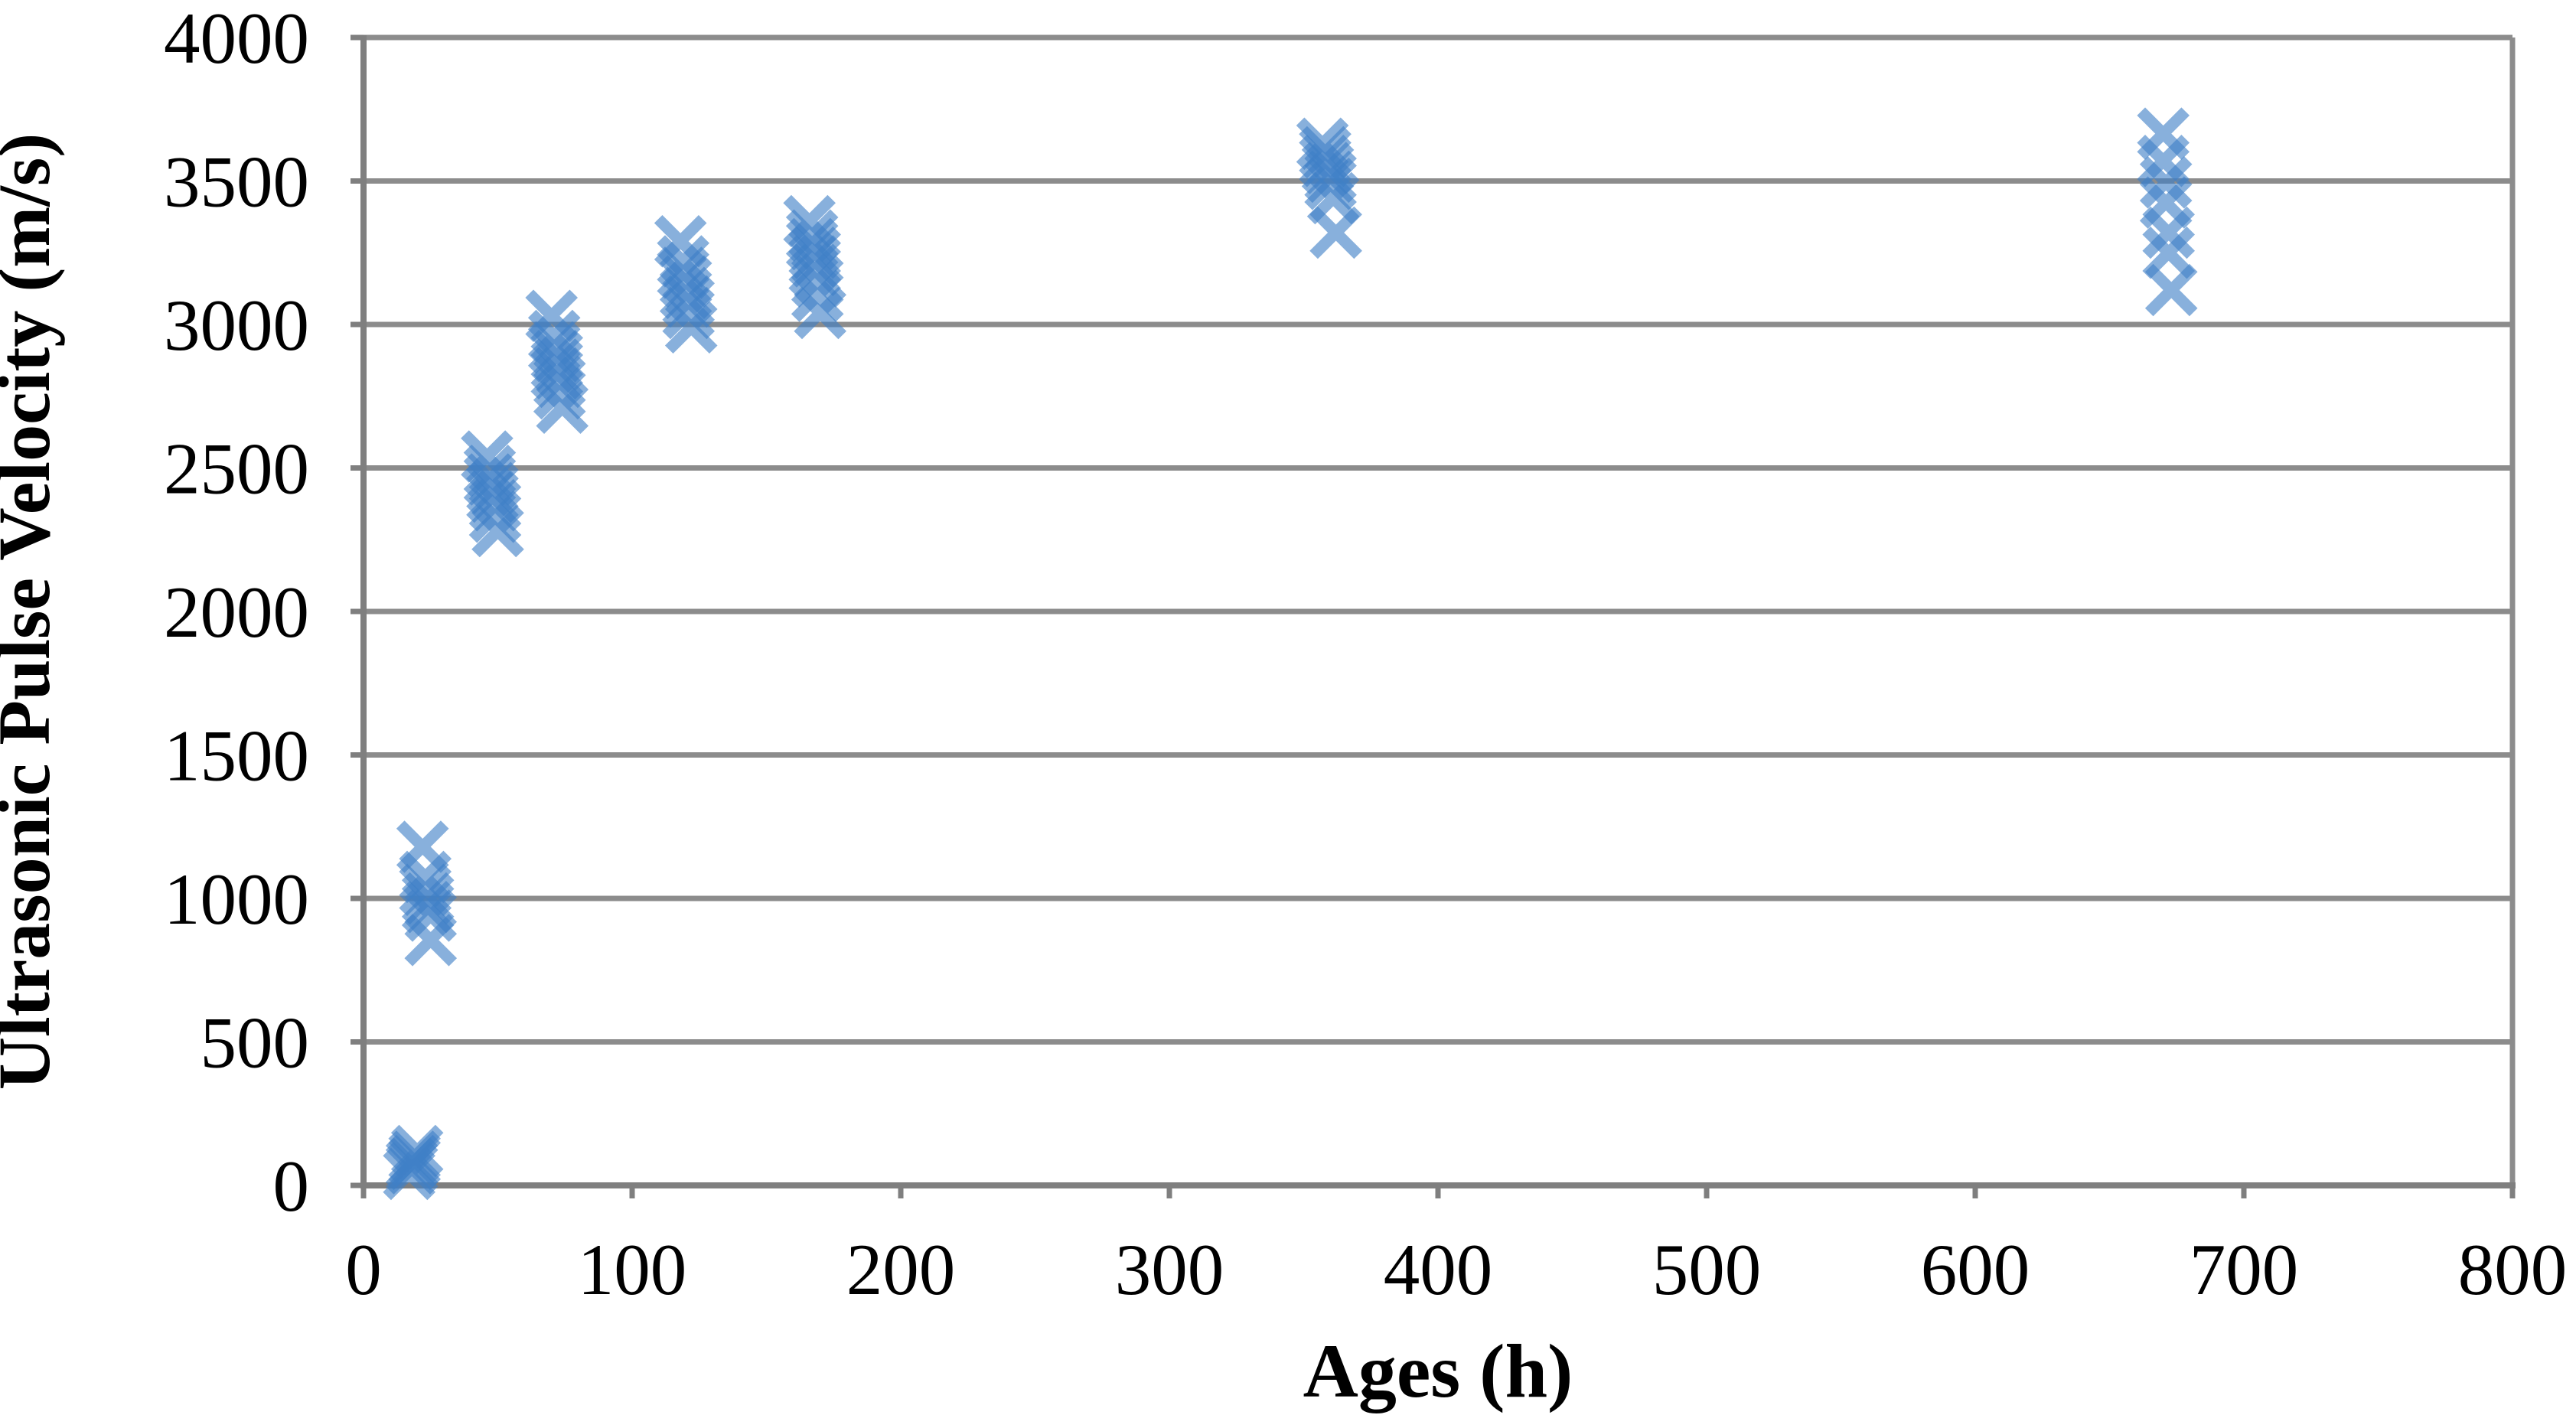  Describe the element at coordinates (1438, 1269) in the screenshot. I see `x-tick-label: 400` at that location.